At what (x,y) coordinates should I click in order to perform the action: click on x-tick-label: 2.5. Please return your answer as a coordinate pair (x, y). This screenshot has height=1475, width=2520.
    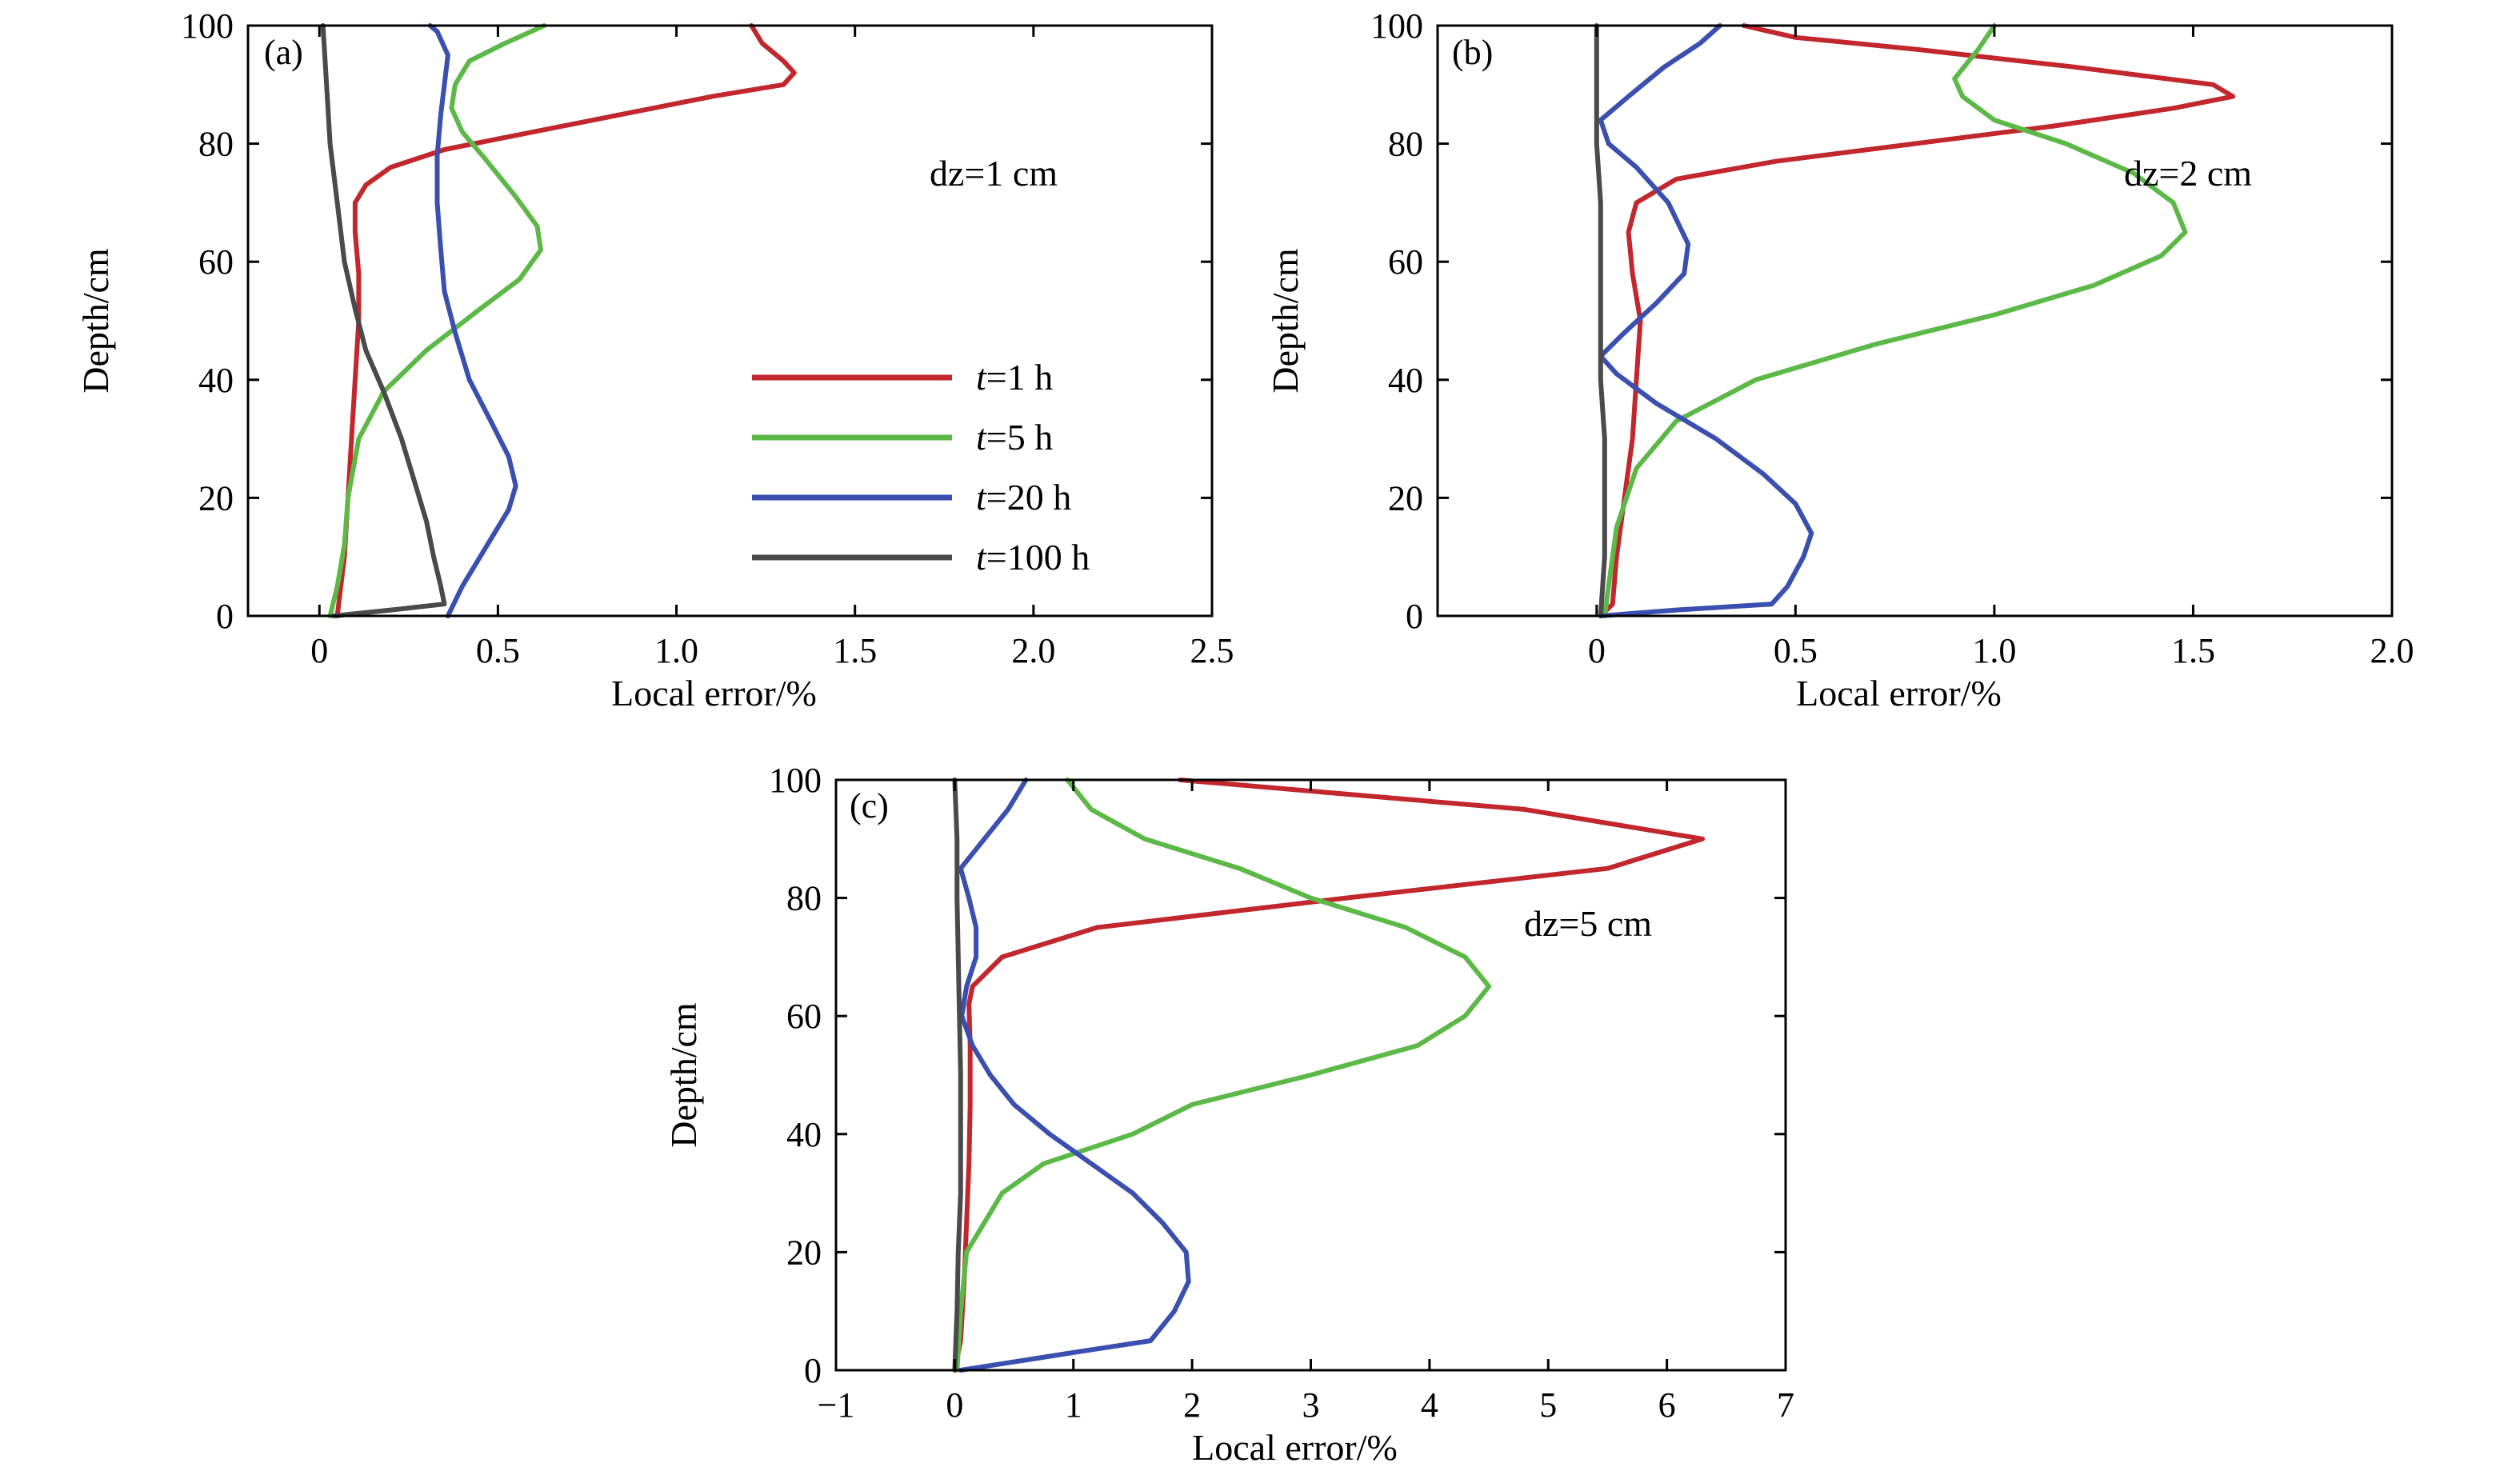
    Looking at the image, I should click on (1212, 650).